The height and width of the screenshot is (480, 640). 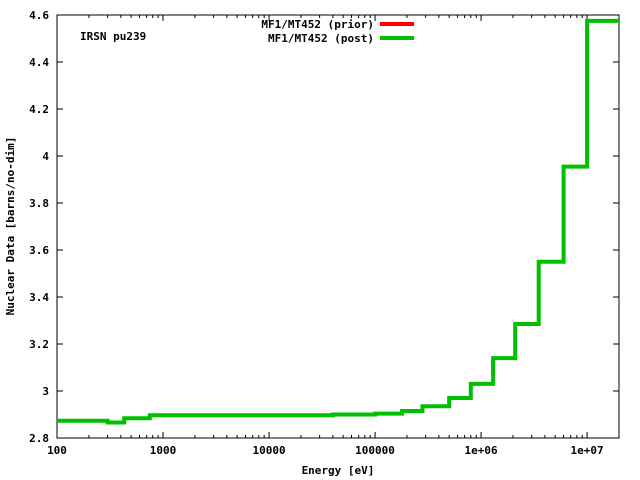 What do you see at coordinates (39, 344) in the screenshot?
I see `y-tick-label: 3.2` at bounding box center [39, 344].